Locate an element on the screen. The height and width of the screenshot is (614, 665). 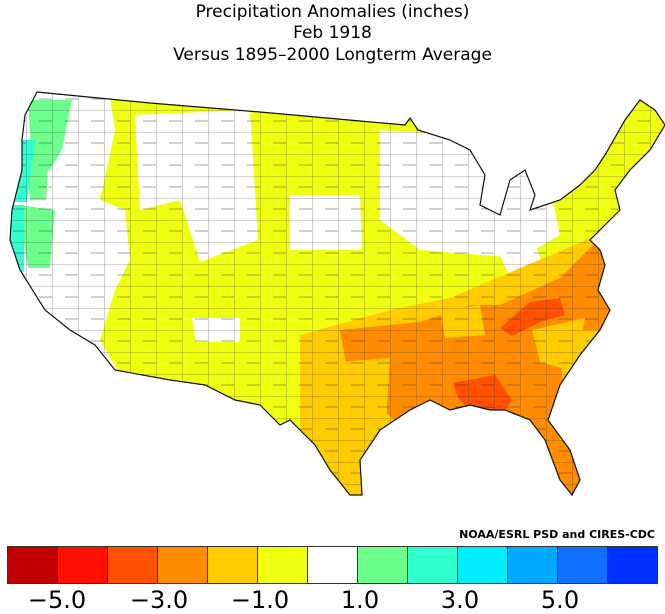
legend-tick: 5.0 is located at coordinates (560, 600).